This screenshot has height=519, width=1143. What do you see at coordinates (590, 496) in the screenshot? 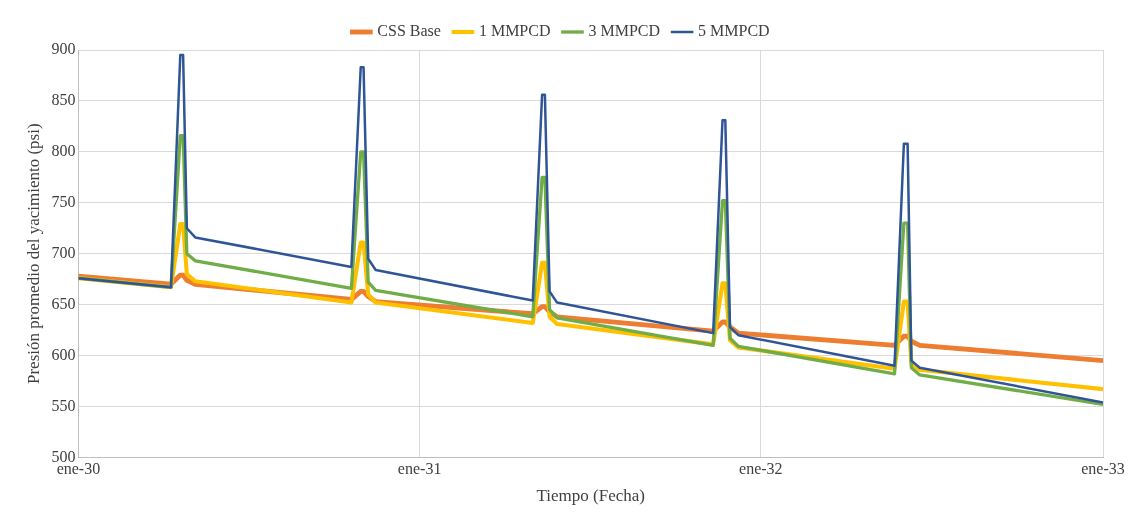
I see `x-axis-title: Tiempo (Fecha)` at bounding box center [590, 496].